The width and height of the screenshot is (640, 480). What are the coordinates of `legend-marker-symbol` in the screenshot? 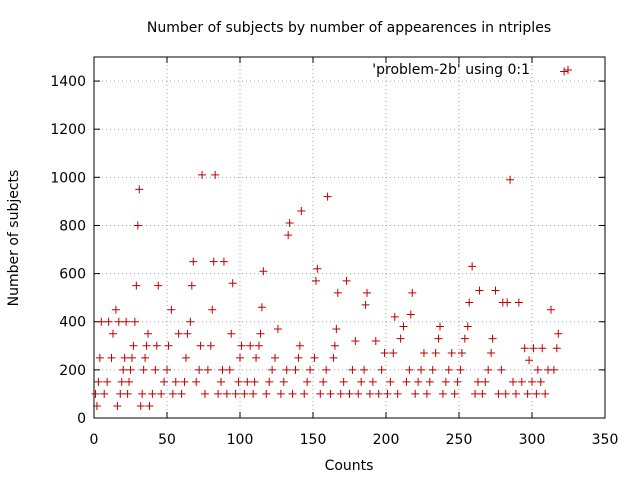 It's located at (568, 70).